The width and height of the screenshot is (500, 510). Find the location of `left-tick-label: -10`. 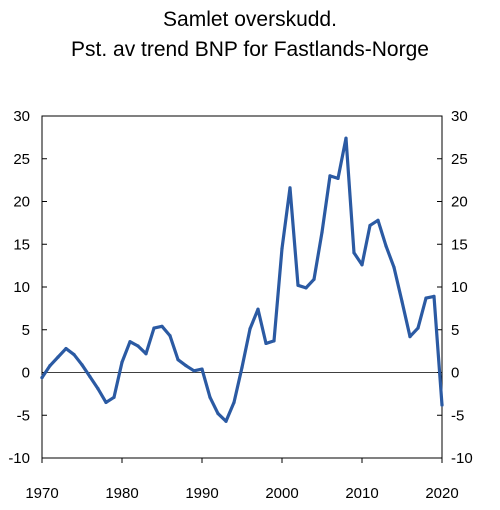

left-tick-label: -10 is located at coordinates (19, 458).